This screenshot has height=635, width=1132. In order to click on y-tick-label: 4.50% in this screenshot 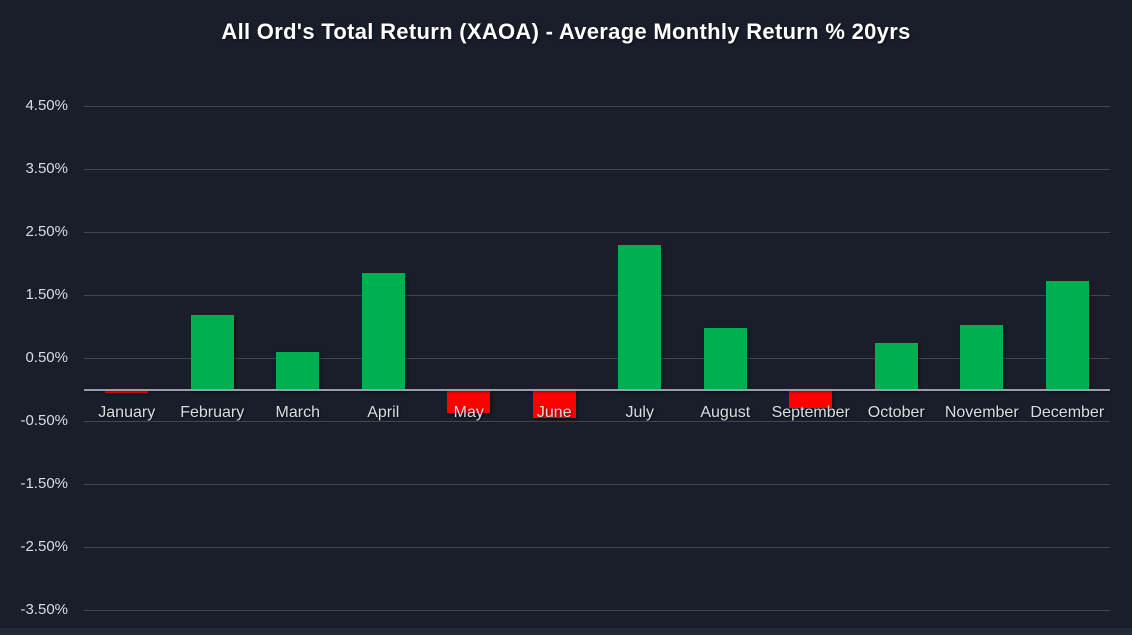, I will do `click(46, 105)`.